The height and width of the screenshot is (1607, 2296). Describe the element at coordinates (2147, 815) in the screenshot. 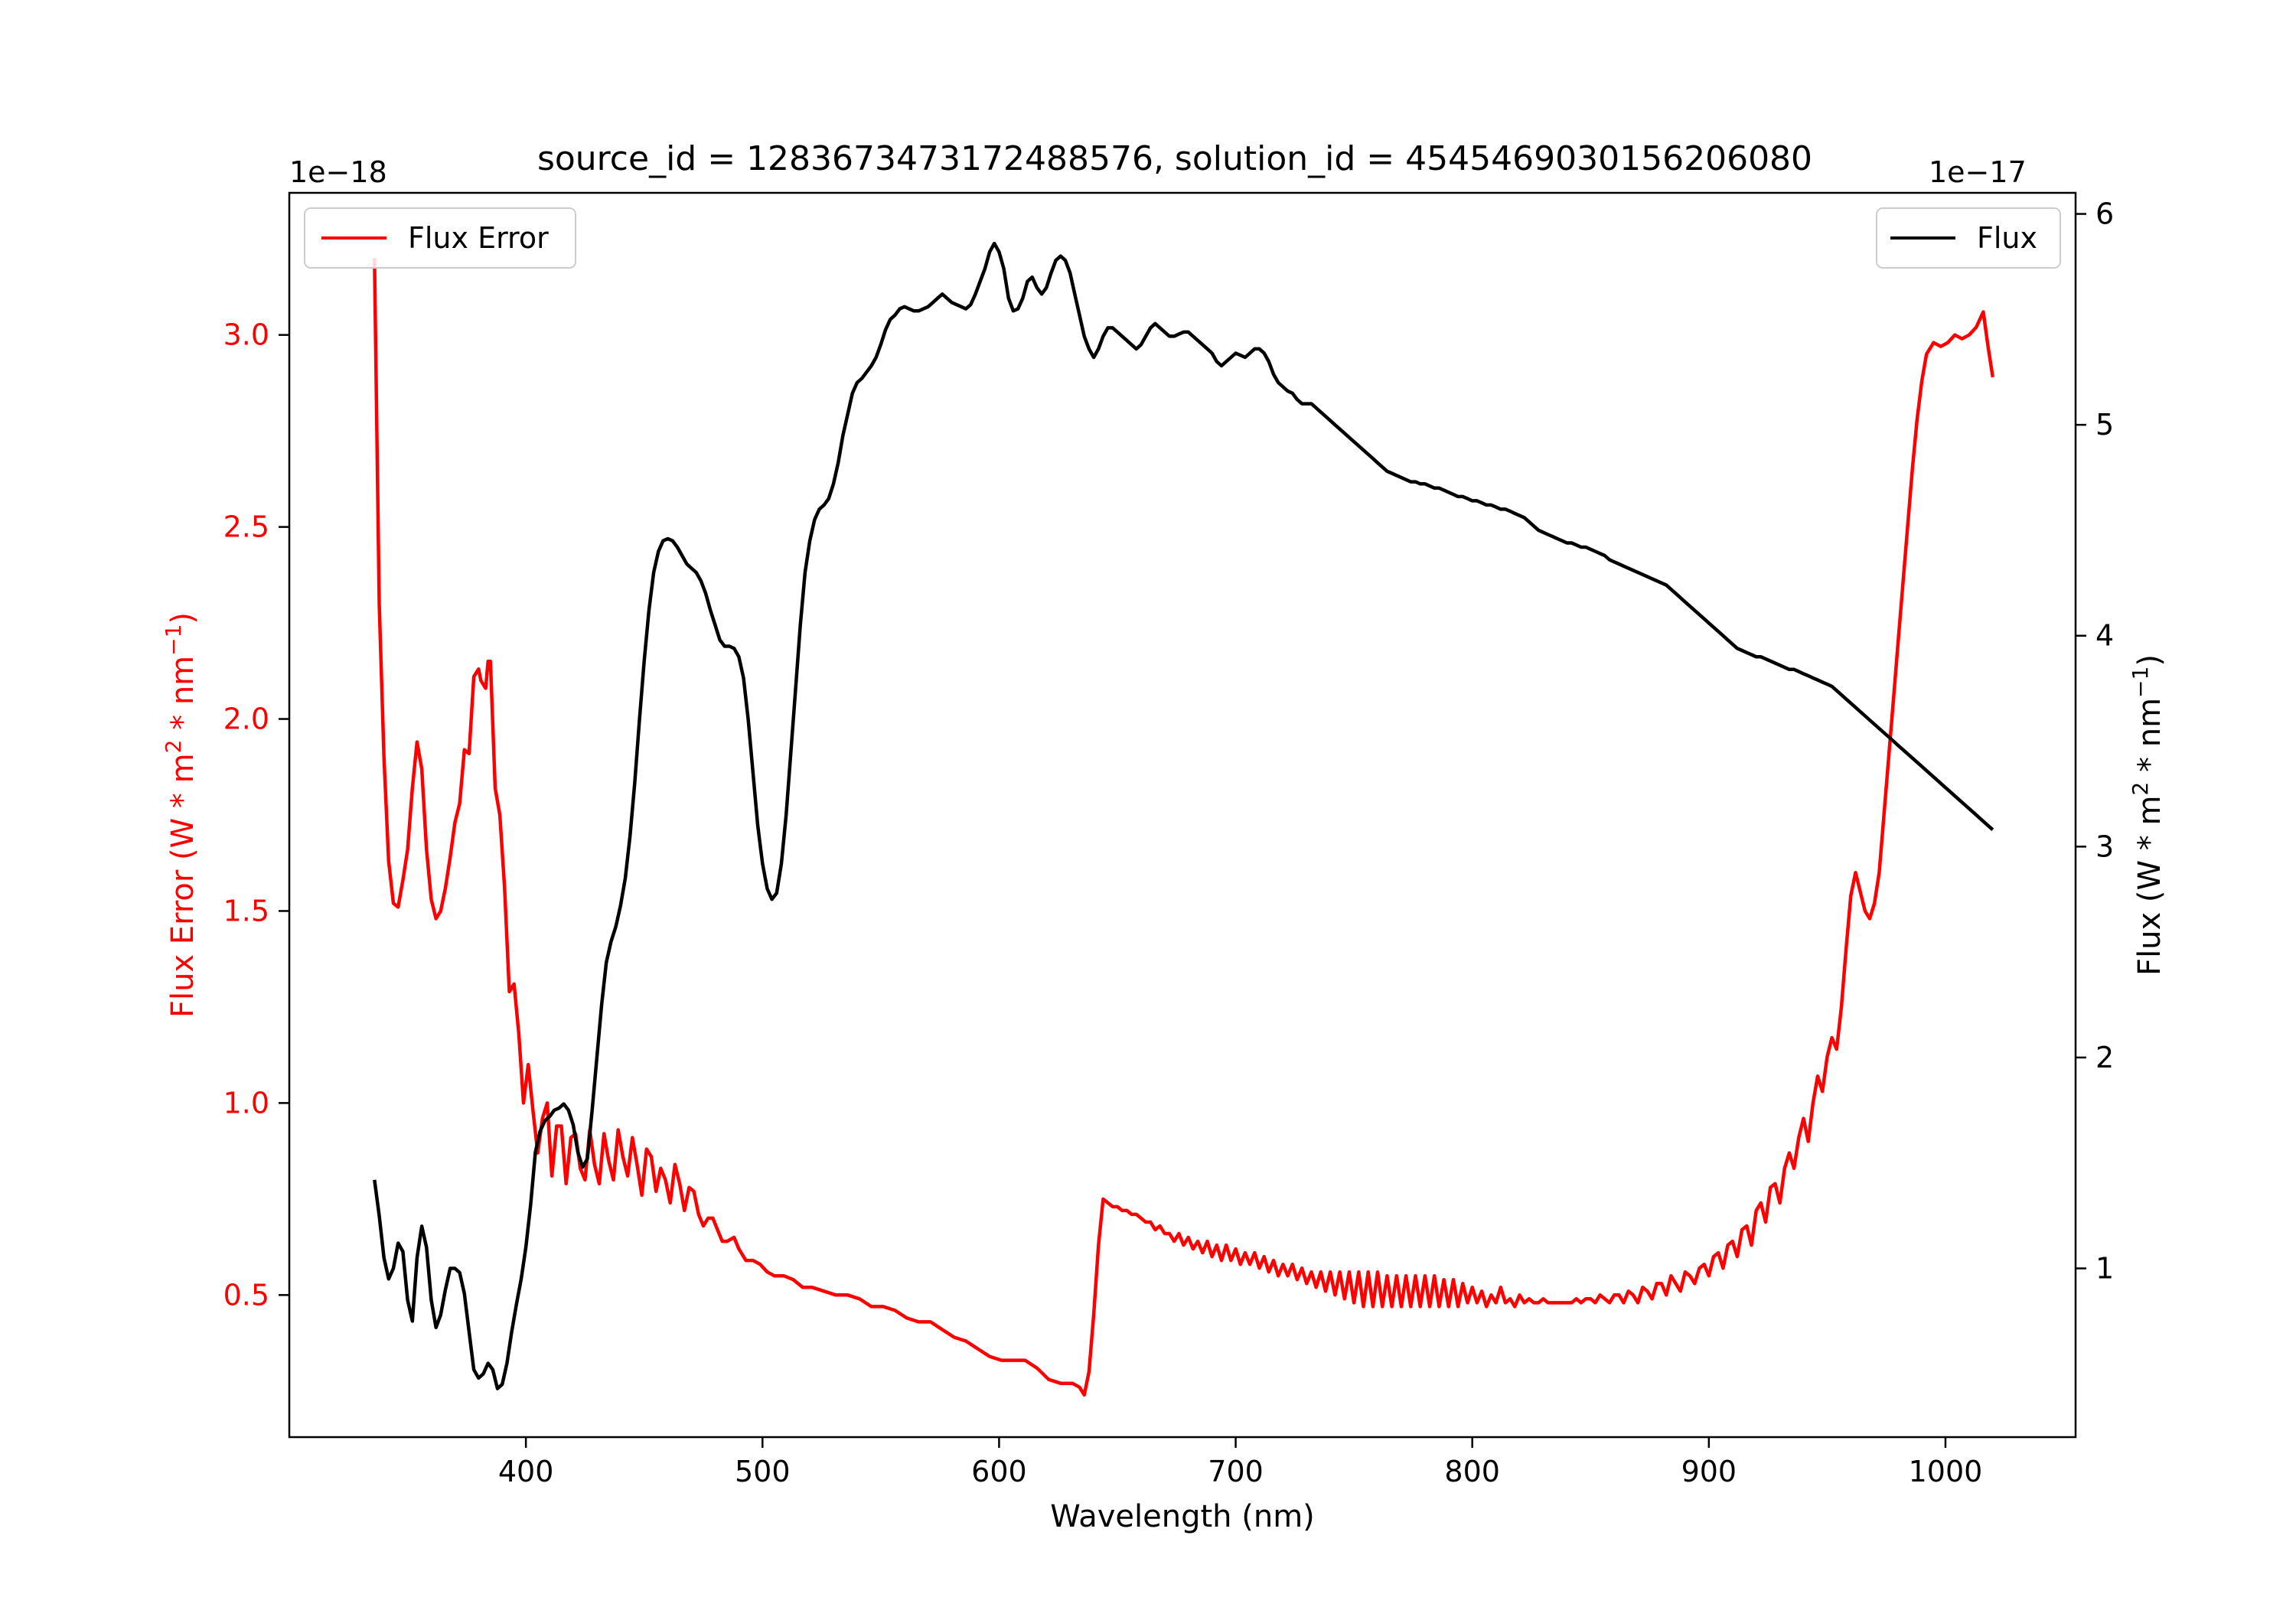

I see `right-axis-label: Flux (W * m2 * nm−1)` at that location.